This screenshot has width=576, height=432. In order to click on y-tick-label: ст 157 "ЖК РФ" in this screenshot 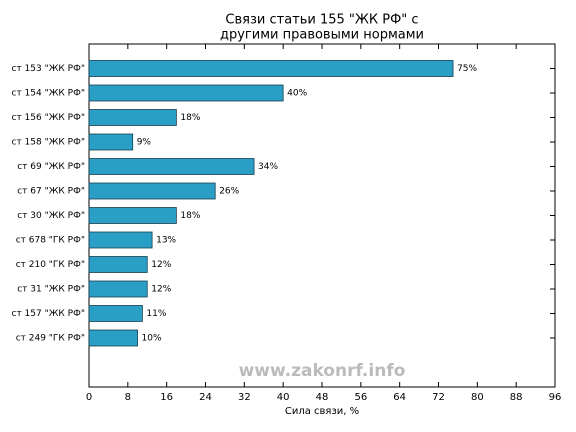, I will do `click(49, 314)`.